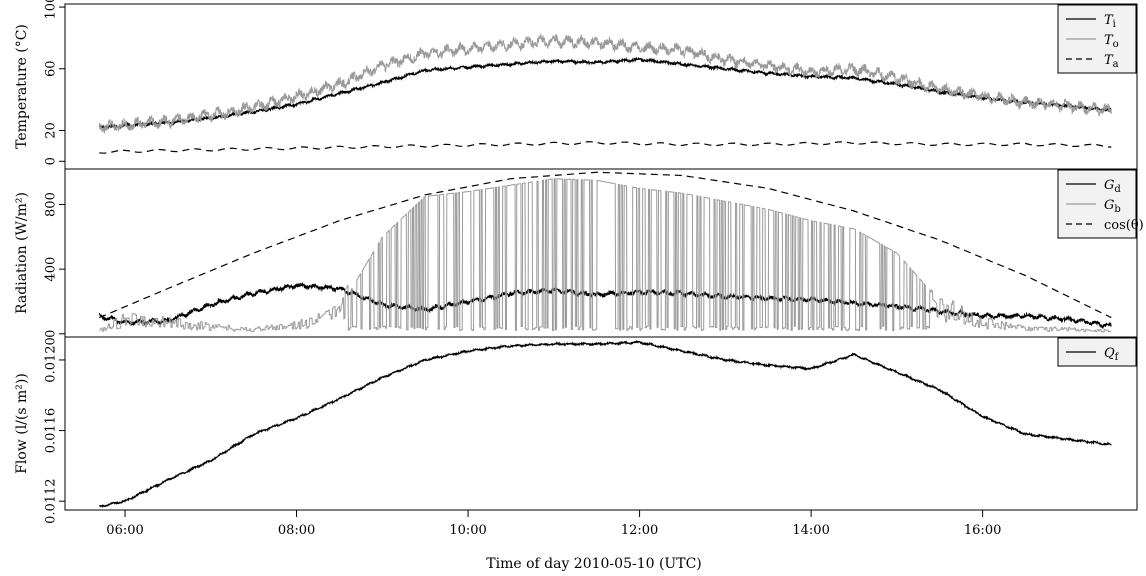  Describe the element at coordinates (594, 564) in the screenshot. I see `x-axis-label: Time of day 2010-05-10 (UTC)` at that location.